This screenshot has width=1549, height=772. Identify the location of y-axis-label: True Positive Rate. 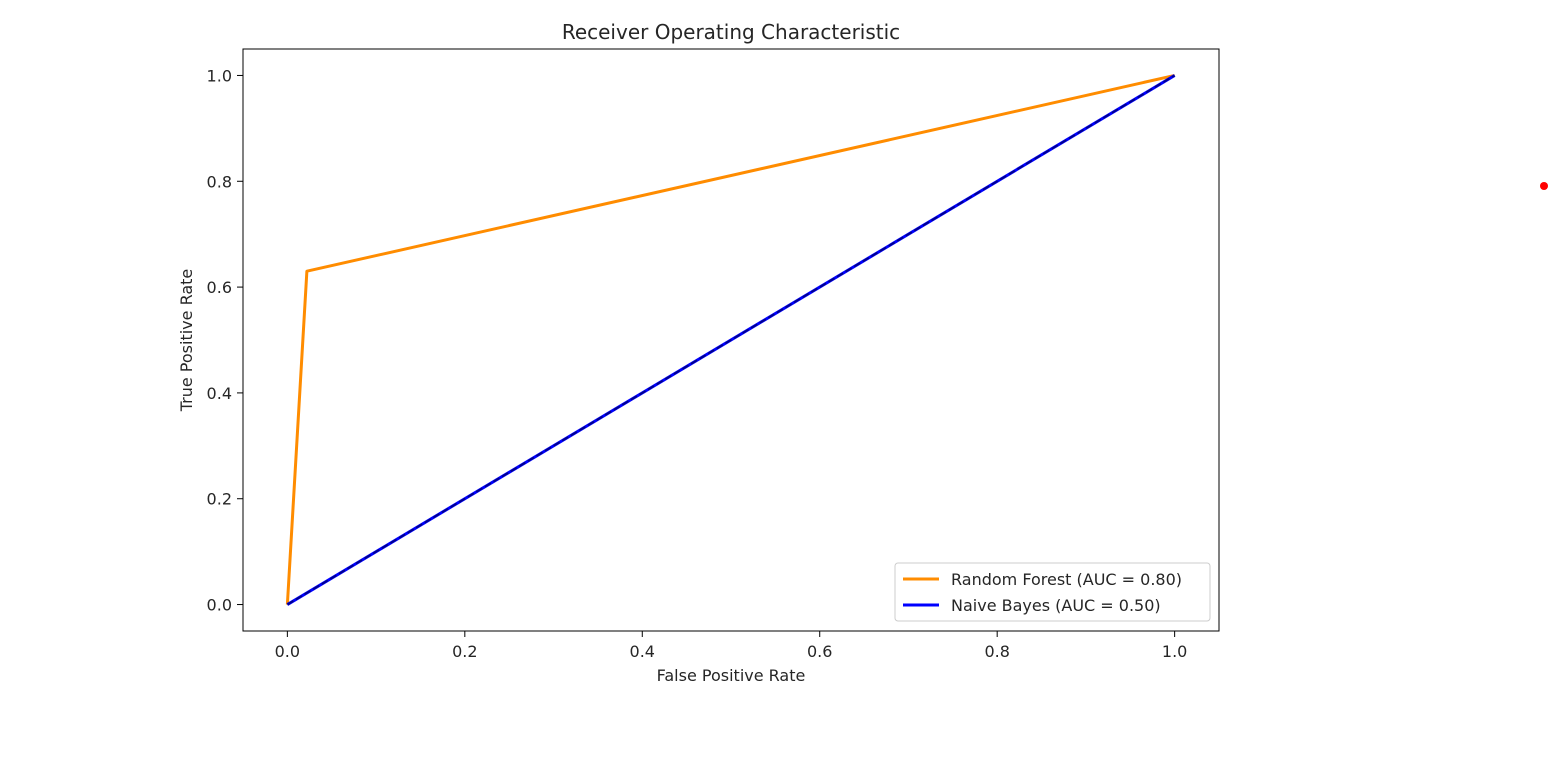
(186, 341).